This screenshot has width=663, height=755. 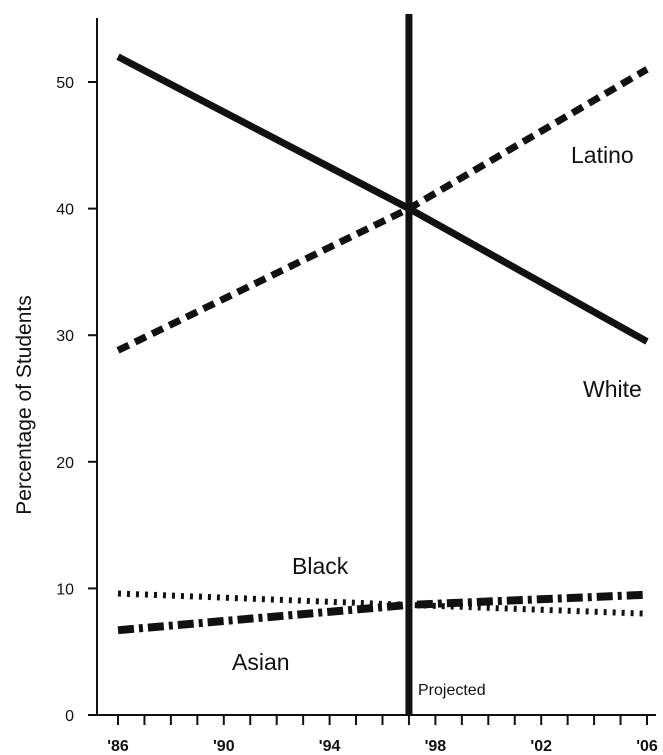 I want to click on x-tick-label: '98, so click(x=436, y=746).